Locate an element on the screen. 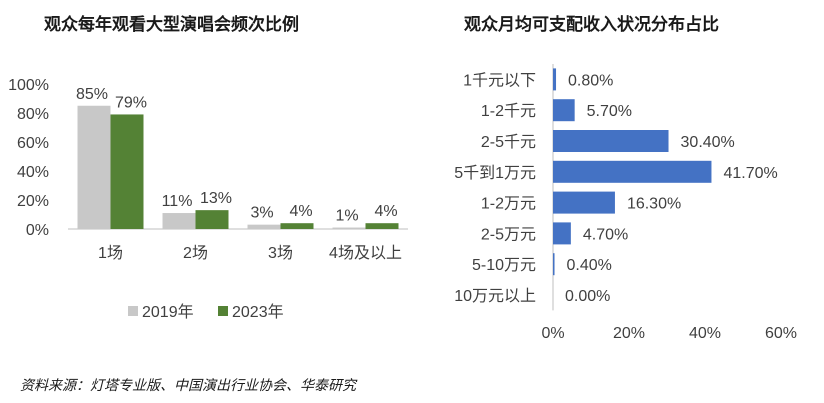 The image size is (824, 403). bar-data-label: 0.40% is located at coordinates (589, 265).